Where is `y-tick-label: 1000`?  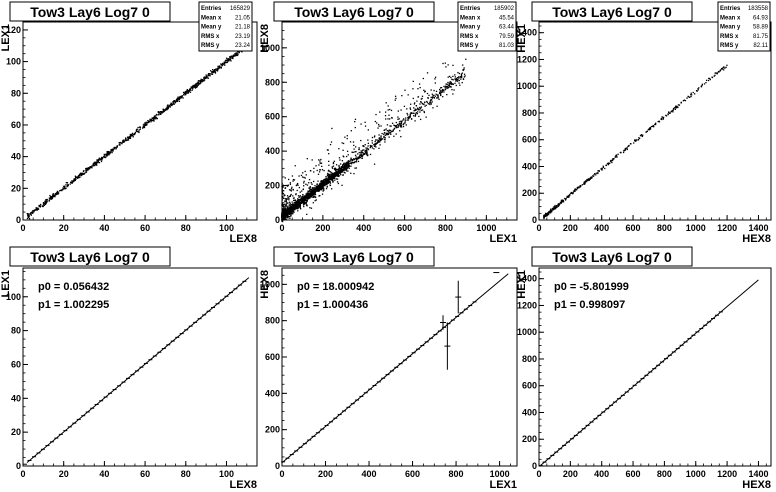
y-tick-label: 1000 is located at coordinates (270, 48).